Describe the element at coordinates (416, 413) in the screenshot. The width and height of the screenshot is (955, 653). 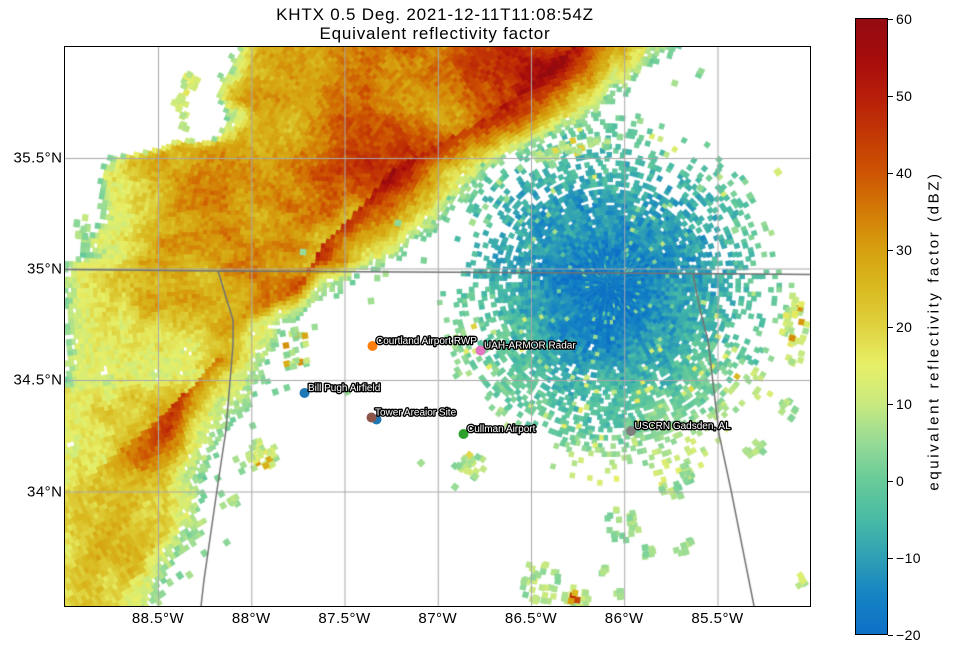
I see `svg-text: Tower Areaior Site` at that location.